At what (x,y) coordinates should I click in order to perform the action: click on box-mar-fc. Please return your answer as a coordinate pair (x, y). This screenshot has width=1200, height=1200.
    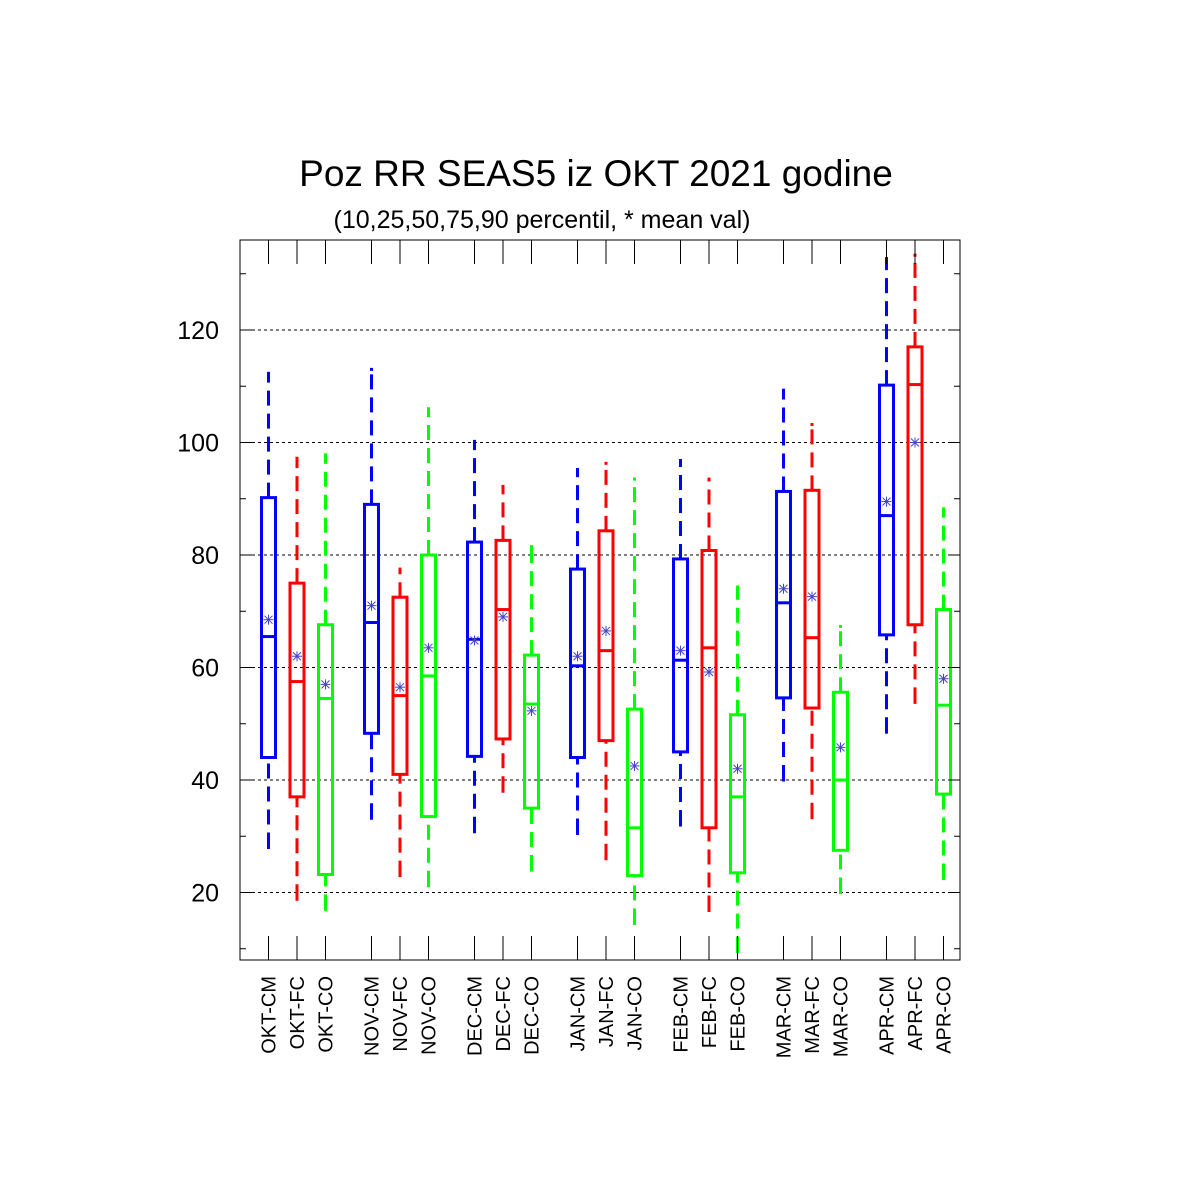
    Looking at the image, I should click on (812, 621).